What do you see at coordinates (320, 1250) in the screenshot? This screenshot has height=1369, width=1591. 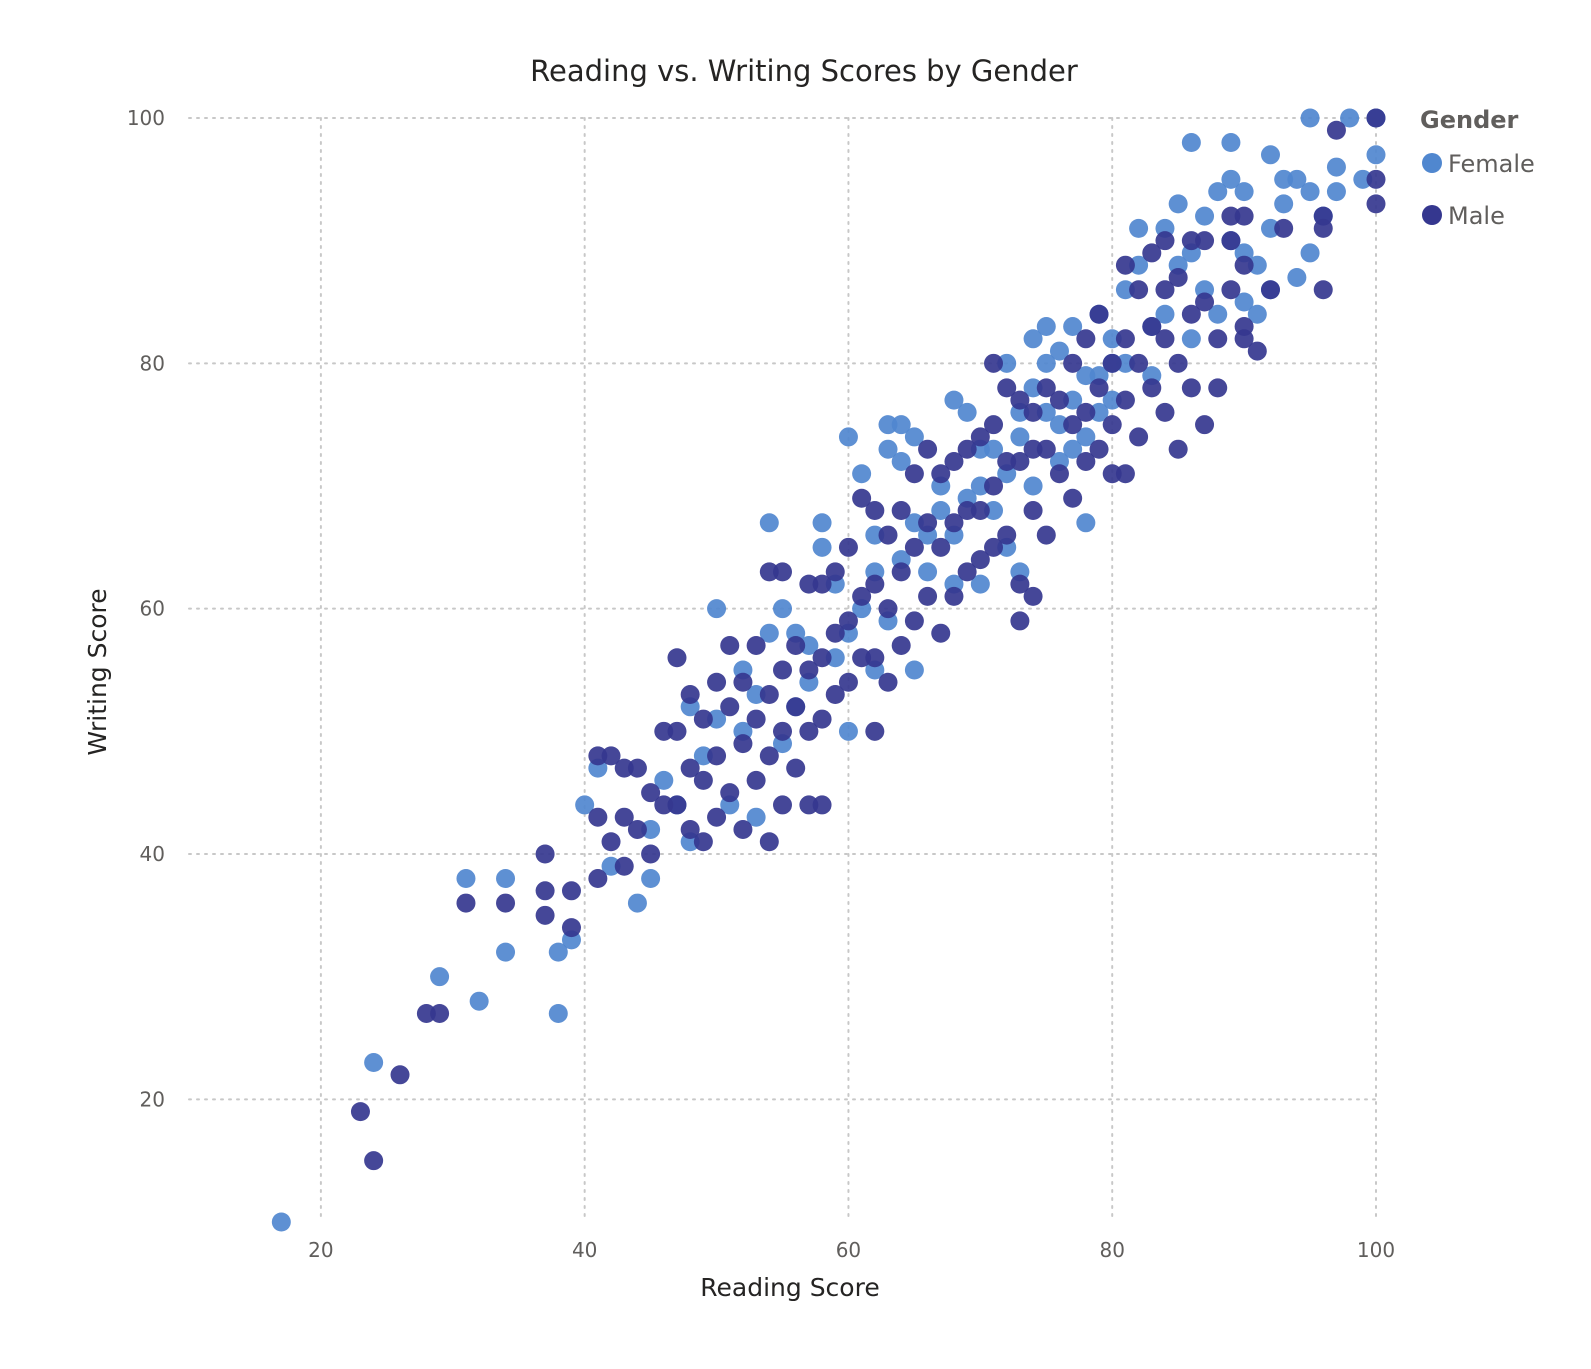 I see `x-tick-label: 20` at bounding box center [320, 1250].